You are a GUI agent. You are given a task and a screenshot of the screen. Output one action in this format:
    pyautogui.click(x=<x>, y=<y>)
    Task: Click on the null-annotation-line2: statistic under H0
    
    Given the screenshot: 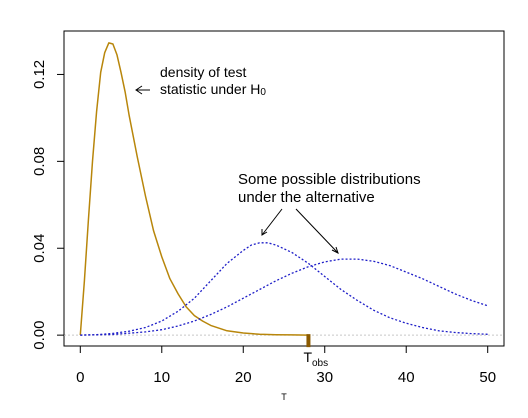 What is the action you would take?
    pyautogui.click(x=213, y=89)
    